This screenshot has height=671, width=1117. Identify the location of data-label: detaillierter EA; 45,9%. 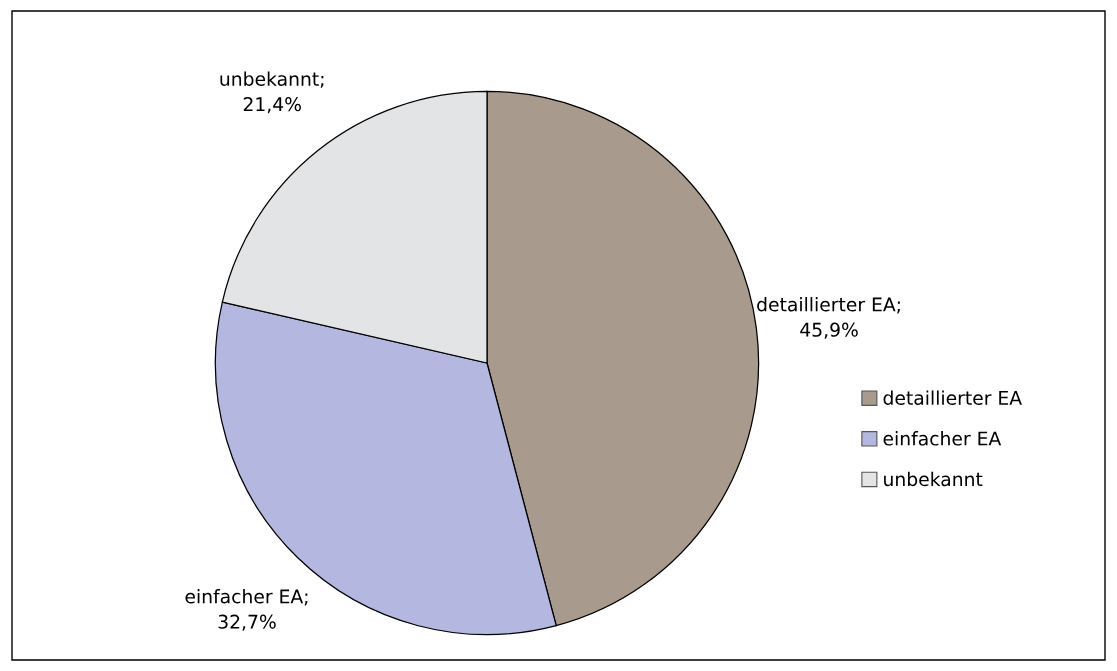
(828, 318).